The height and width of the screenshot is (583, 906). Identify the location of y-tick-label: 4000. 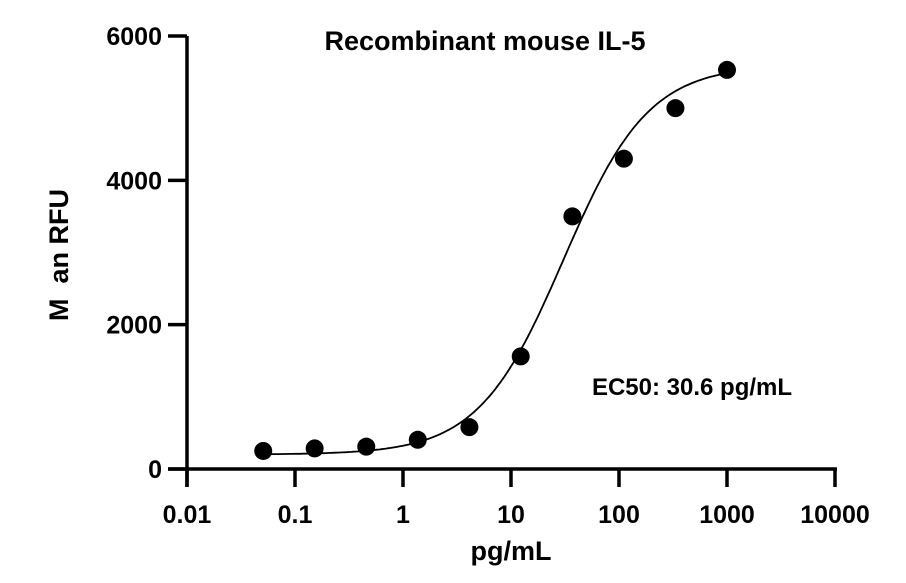
(134, 181).